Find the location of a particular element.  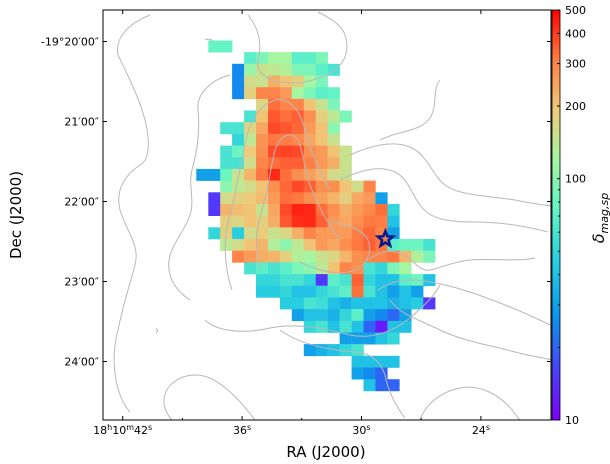

colorbar-tick-label: 100 is located at coordinates (575, 179).